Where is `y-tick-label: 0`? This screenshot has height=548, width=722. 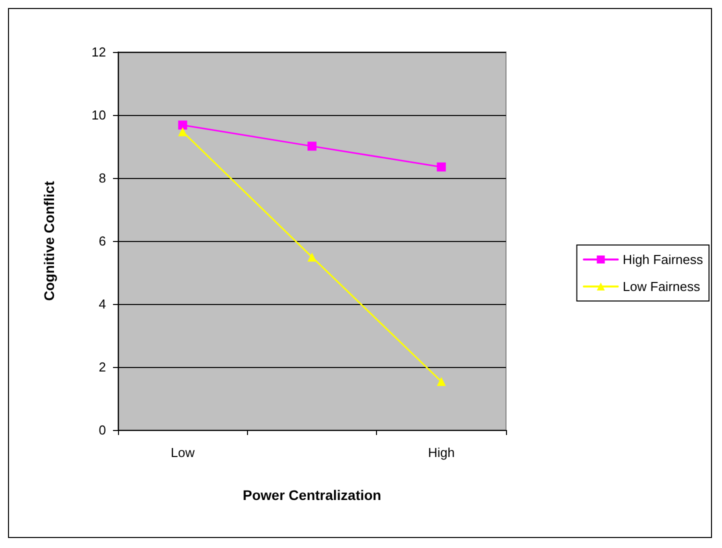
y-tick-label: 0 is located at coordinates (102, 430).